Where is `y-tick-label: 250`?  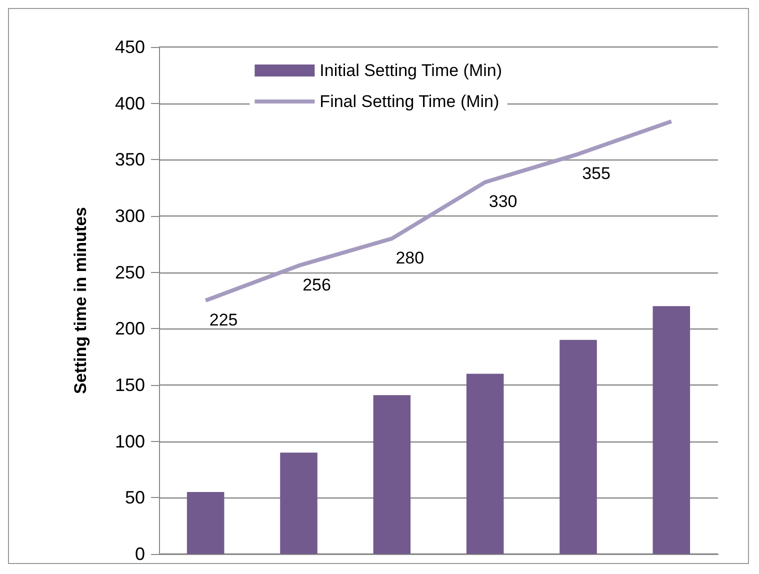
y-tick-label: 250 is located at coordinates (129, 272).